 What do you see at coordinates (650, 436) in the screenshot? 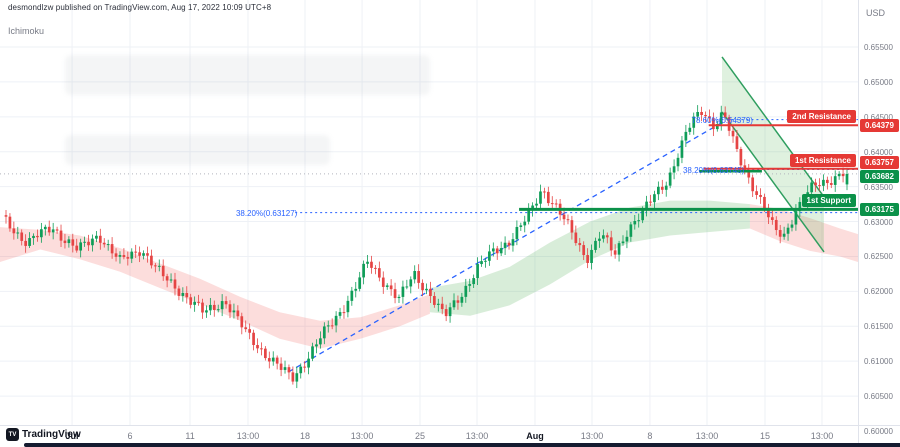
I see `time-tick-label: 8` at bounding box center [650, 436].